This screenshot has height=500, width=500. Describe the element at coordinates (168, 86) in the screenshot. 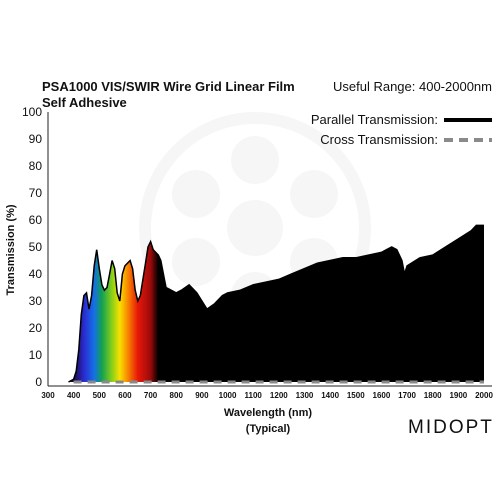

I see `chart-title: PSA1000 VIS/SWIR Wire Grid Linear Film` at that location.